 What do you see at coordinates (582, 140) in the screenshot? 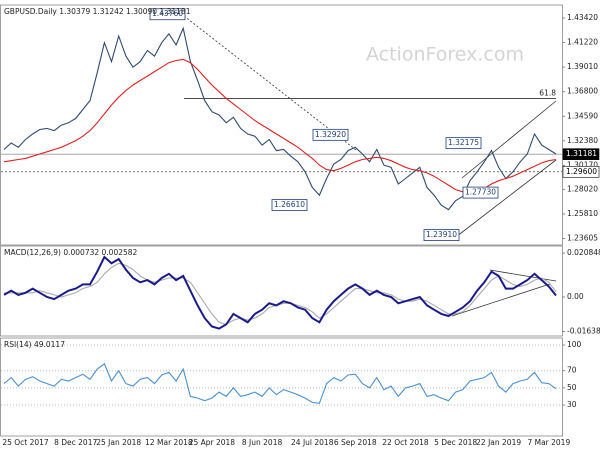
I see `y-tick-label: 1.32380` at bounding box center [582, 140].